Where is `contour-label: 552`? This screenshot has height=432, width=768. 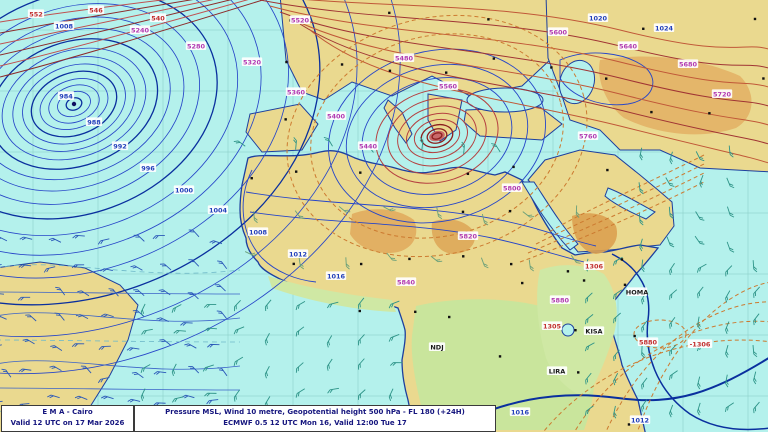
contour-label: 552 is located at coordinates (36, 15).